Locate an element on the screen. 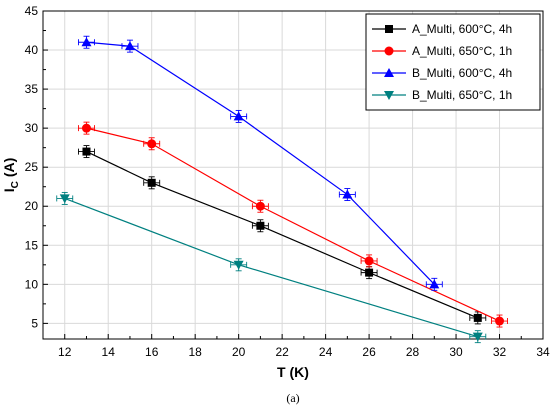 This screenshot has height=414, width=550. legend-box is located at coordinates (453, 62).